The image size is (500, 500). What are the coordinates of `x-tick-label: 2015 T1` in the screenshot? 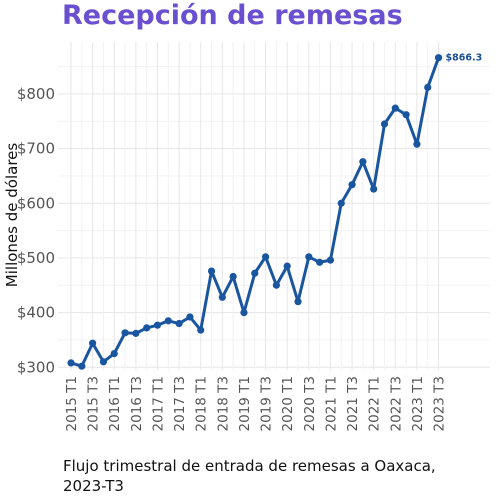 It's located at (72, 403).